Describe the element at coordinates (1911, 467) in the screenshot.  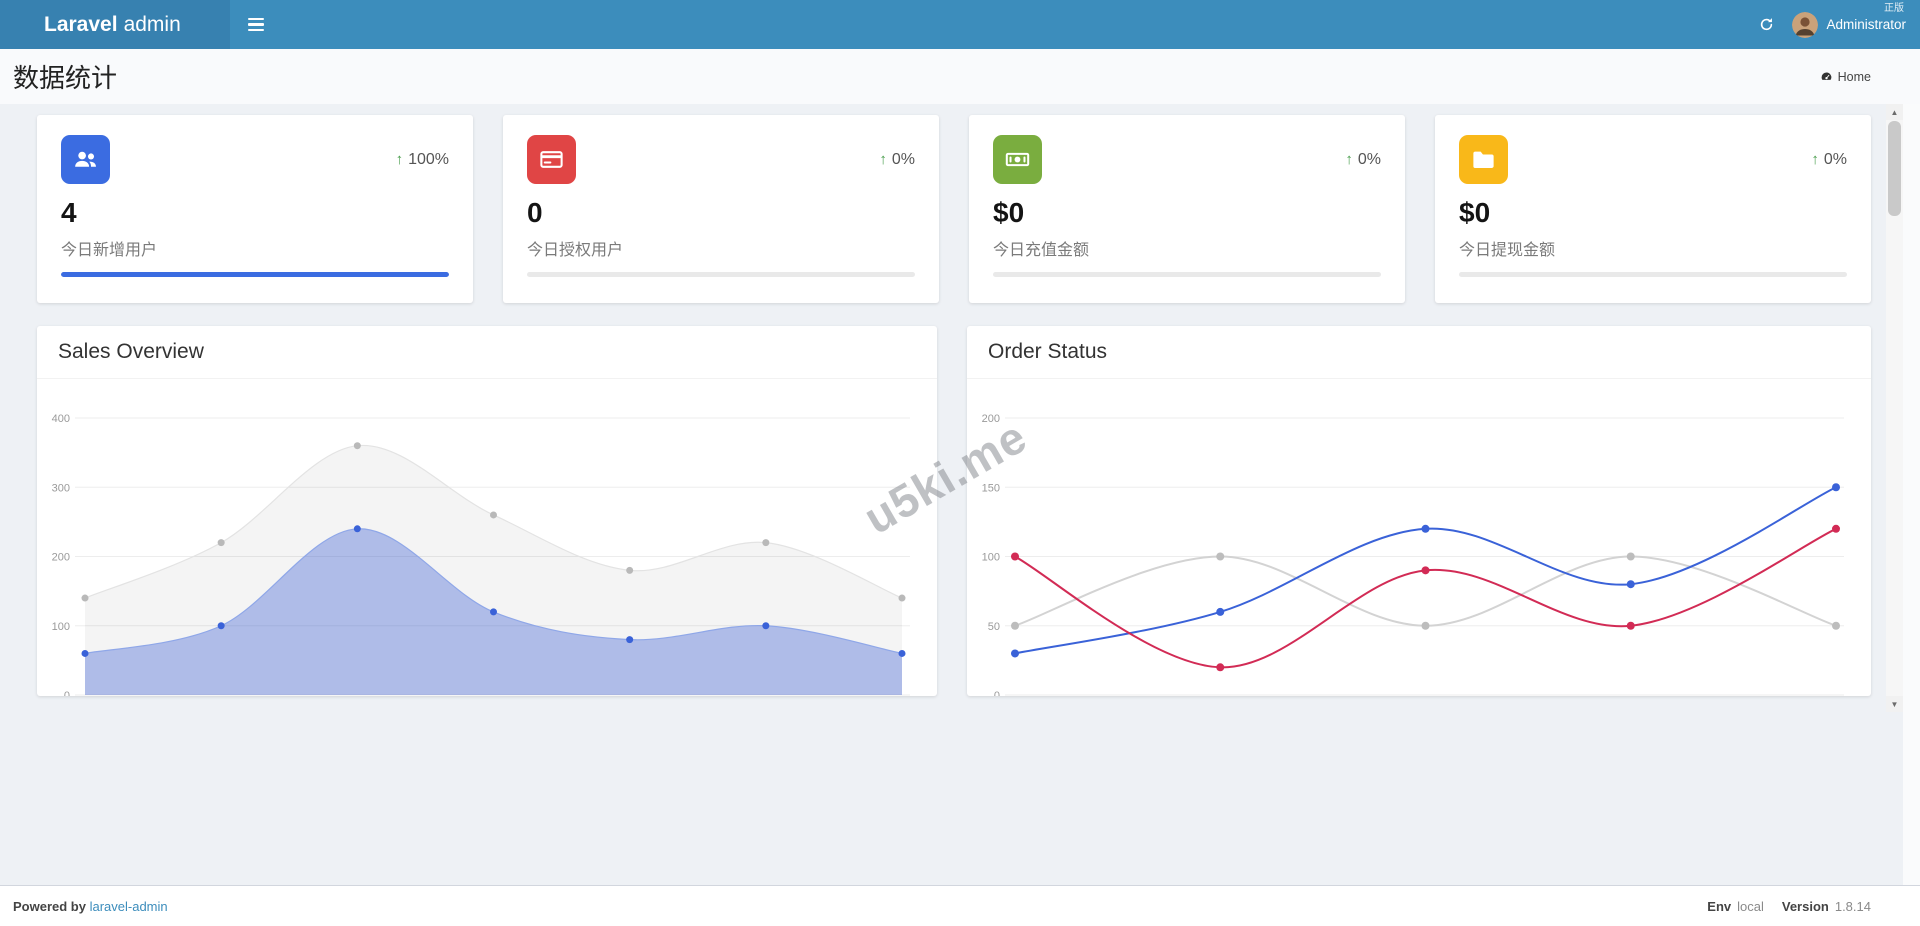
I see `right-edge-strip` at that location.